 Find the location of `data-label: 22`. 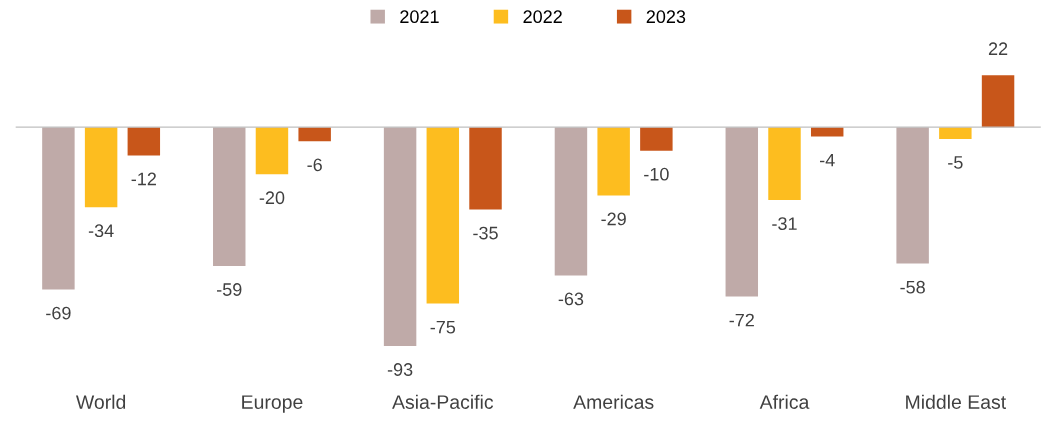

data-label: 22 is located at coordinates (998, 48).